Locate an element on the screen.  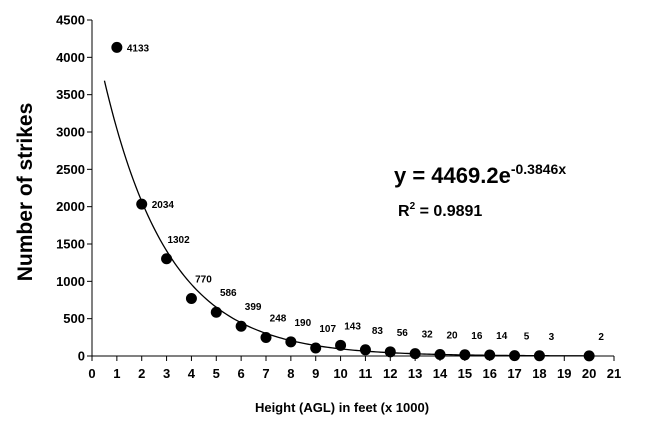
x-tick-label: 20 is located at coordinates (589, 373).